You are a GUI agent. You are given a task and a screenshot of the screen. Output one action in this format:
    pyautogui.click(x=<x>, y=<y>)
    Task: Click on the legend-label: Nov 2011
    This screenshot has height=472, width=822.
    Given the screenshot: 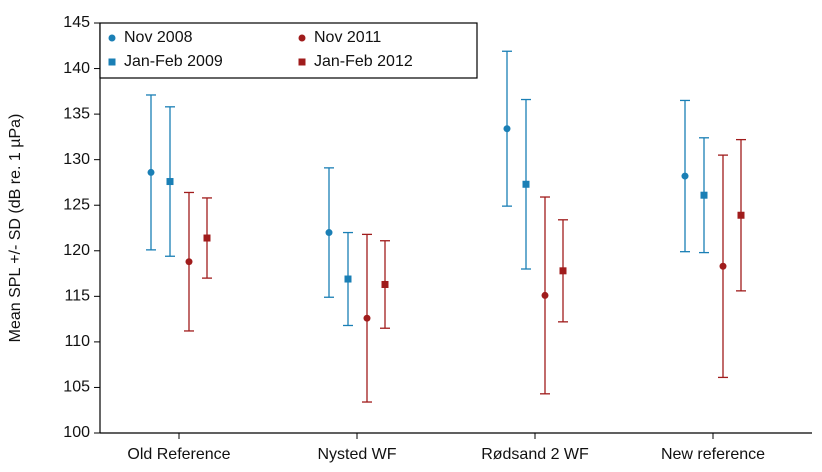 What is the action you would take?
    pyautogui.click(x=347, y=37)
    